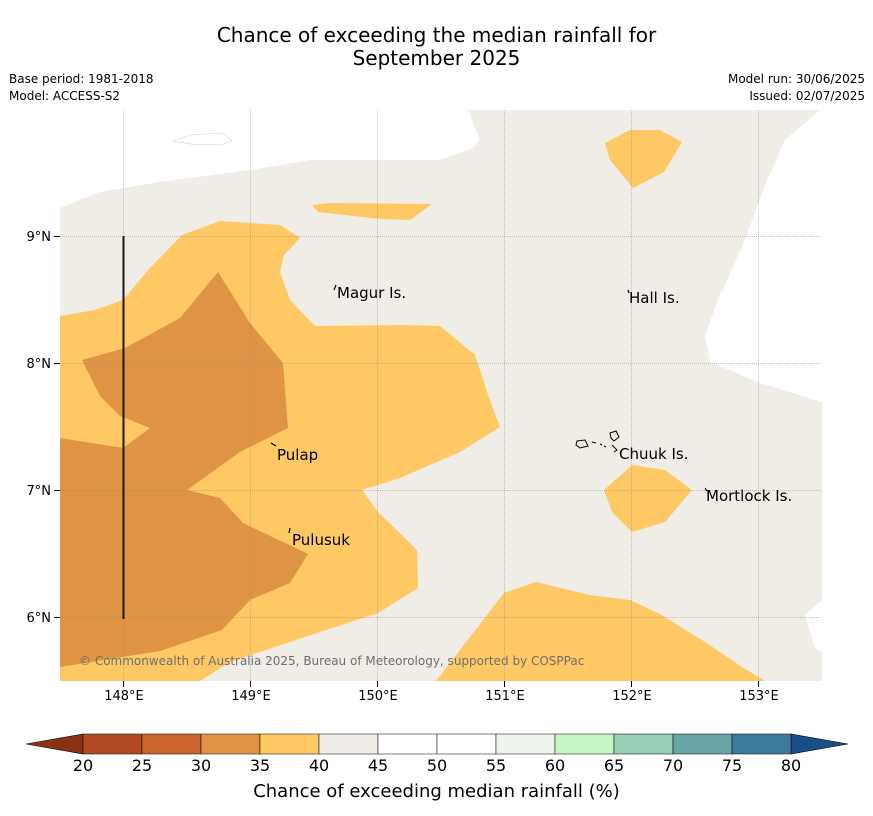 The image size is (873, 816). Describe the element at coordinates (505, 696) in the screenshot. I see `lon-label-151e: 151°E` at that location.